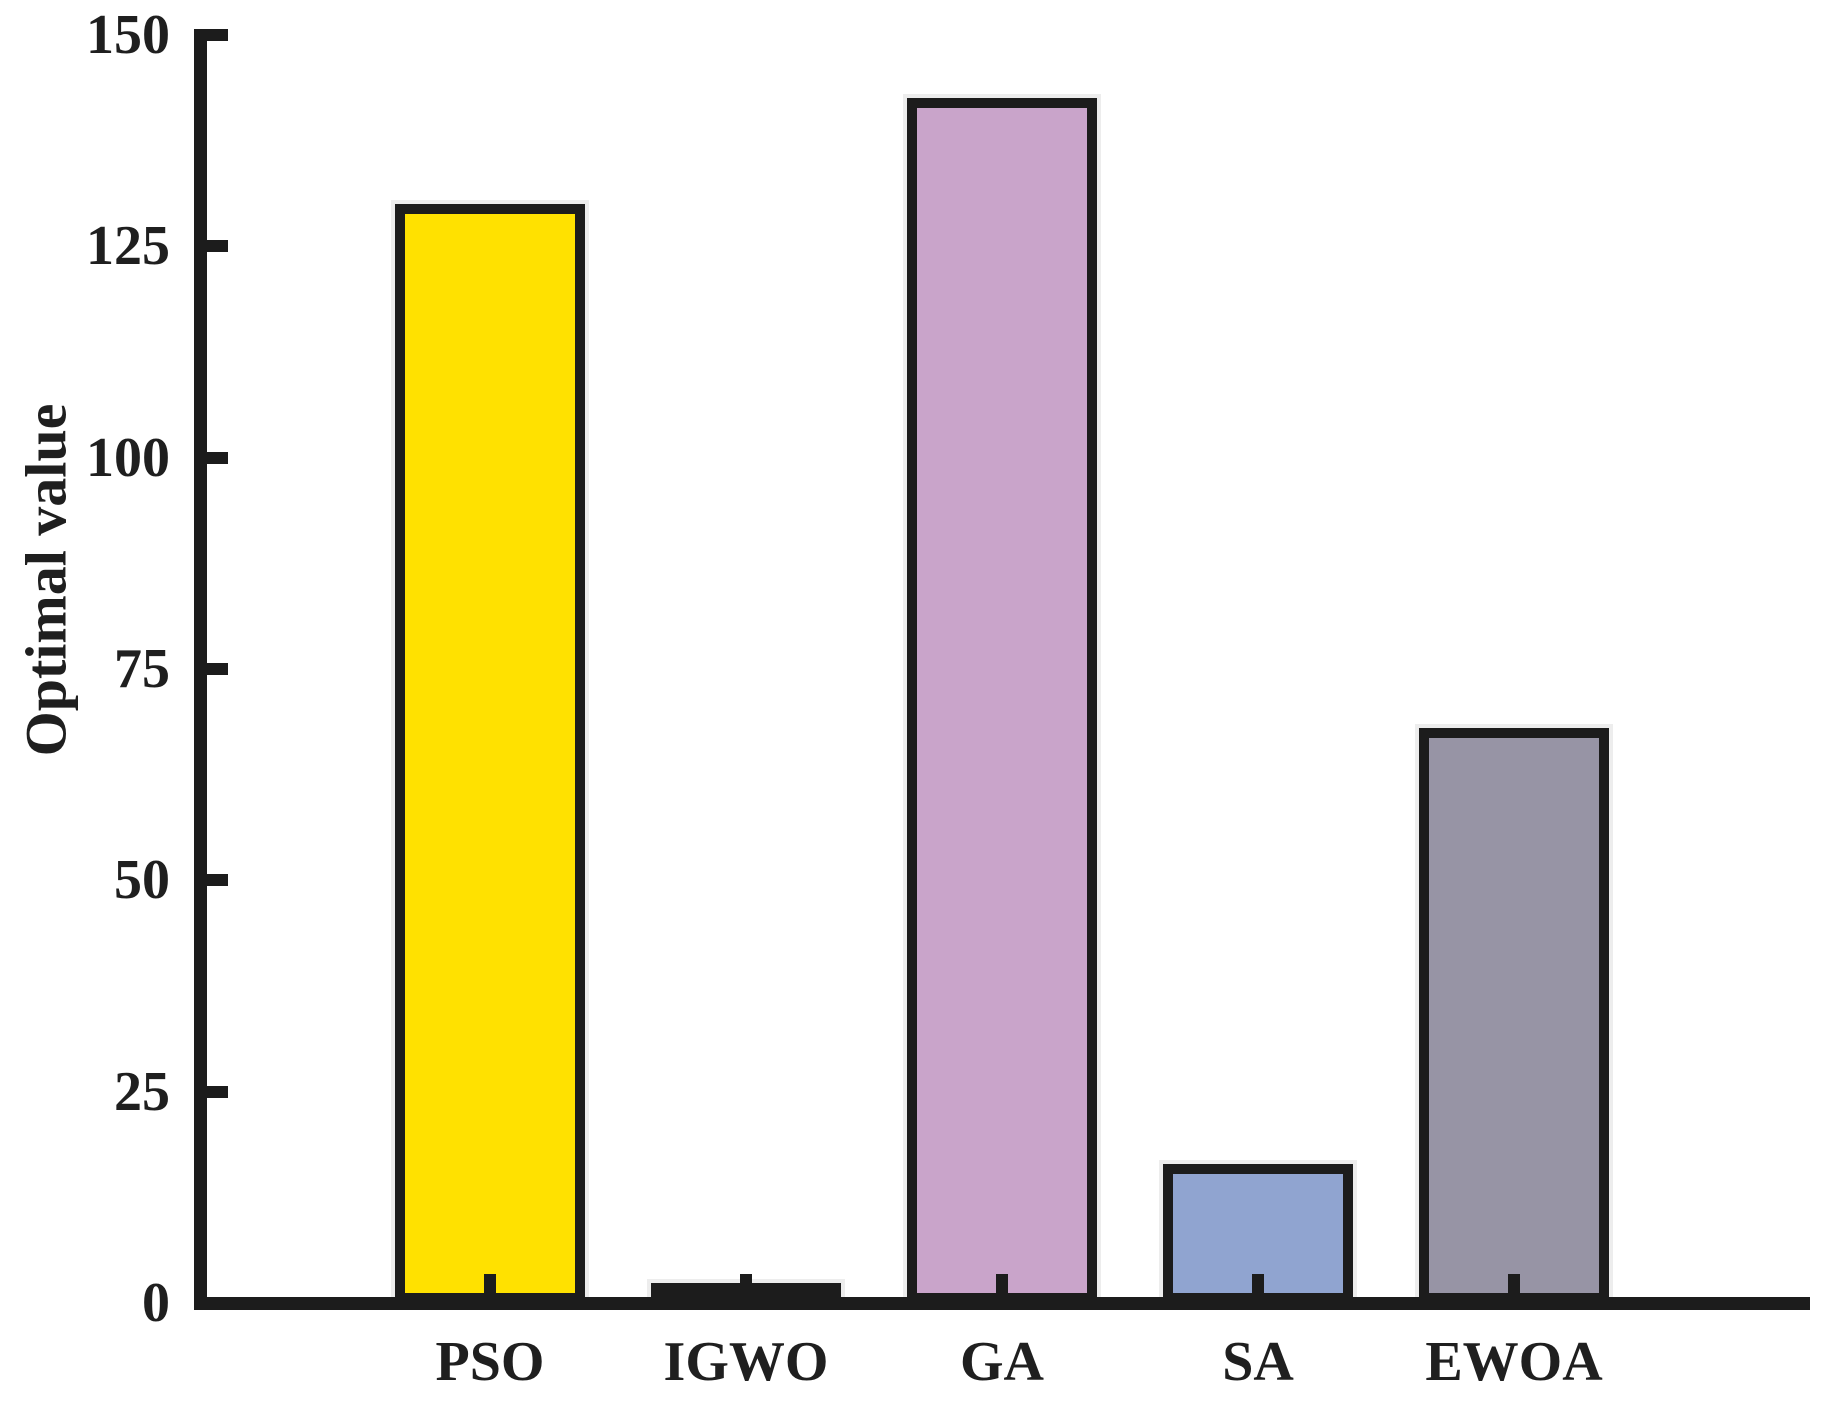  What do you see at coordinates (128, 246) in the screenshot?
I see `y-tick-label: 125` at bounding box center [128, 246].